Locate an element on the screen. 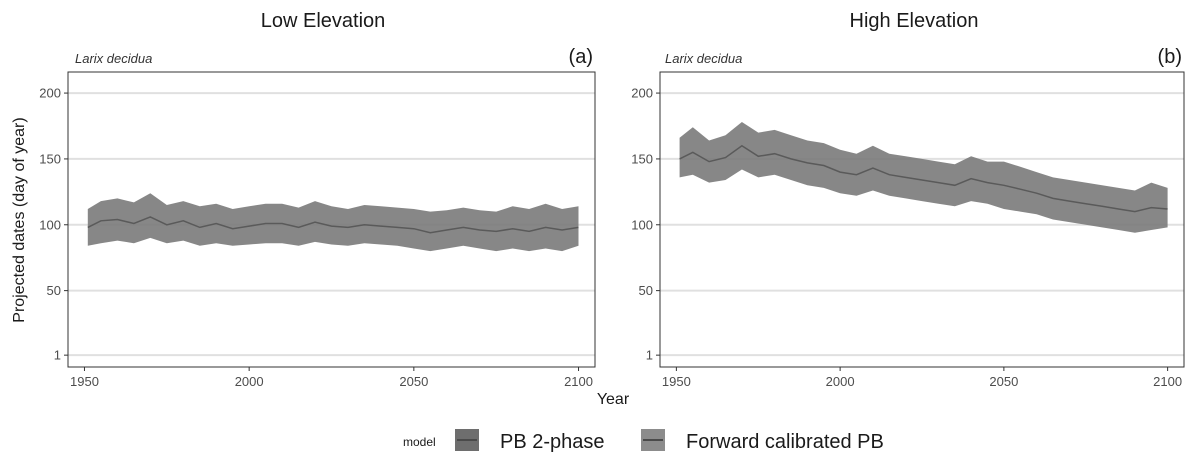  projection-line-high-elevation is located at coordinates (923, 178).